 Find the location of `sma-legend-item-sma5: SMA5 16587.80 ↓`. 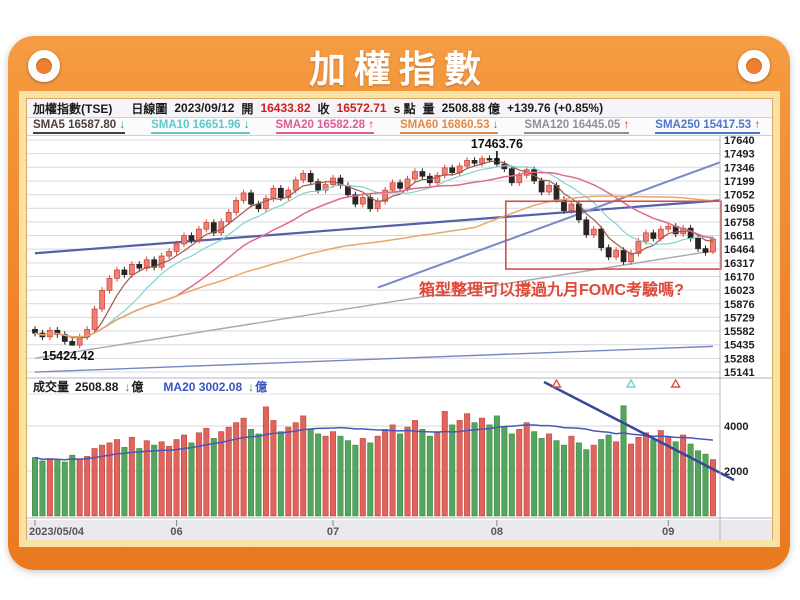

sma-legend-item-sma5: SMA5 16587.80 ↓ is located at coordinates (79, 126).